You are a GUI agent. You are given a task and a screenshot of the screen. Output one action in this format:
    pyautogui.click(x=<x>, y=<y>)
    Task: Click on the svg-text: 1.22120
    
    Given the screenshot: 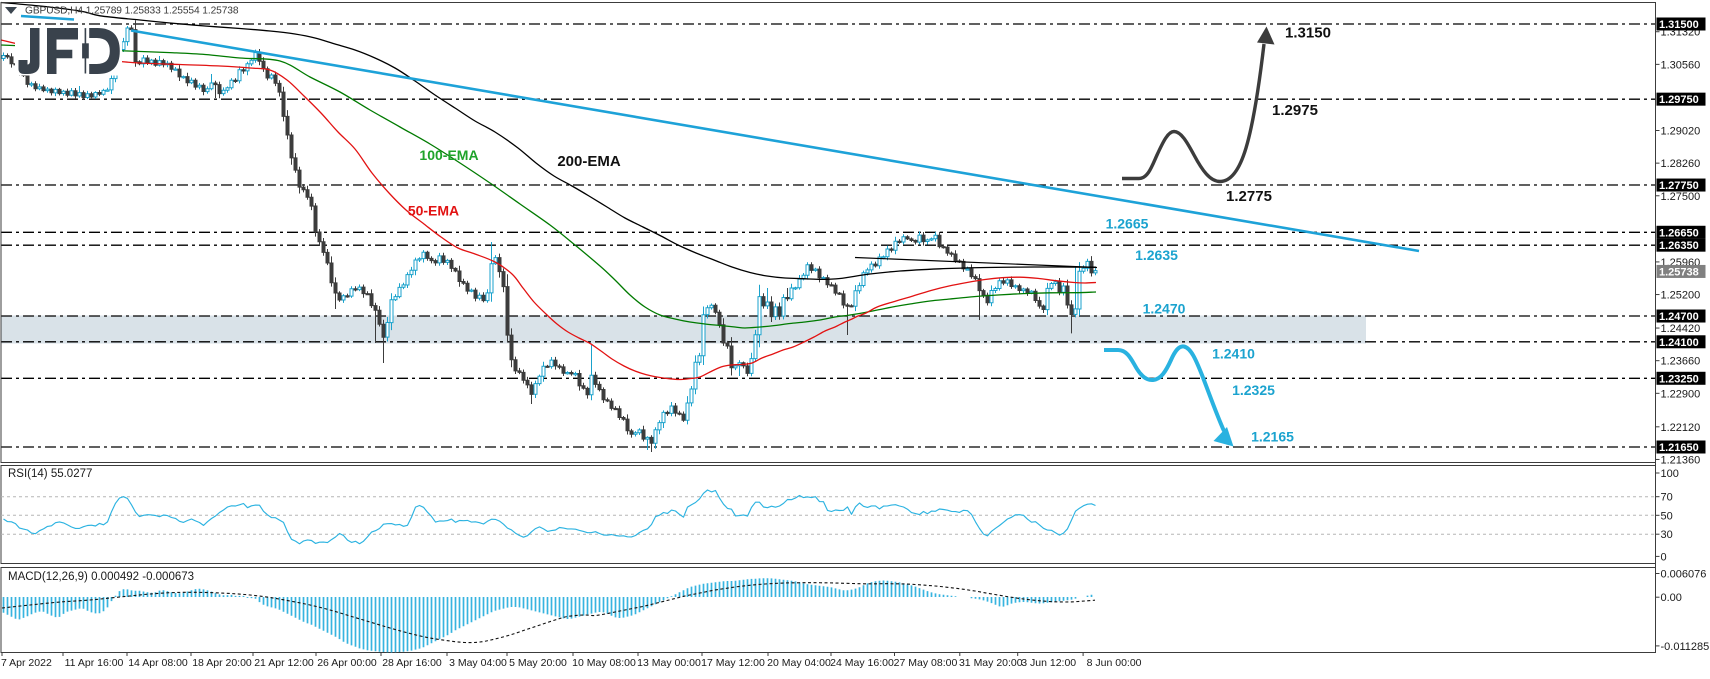 What is the action you would take?
    pyautogui.click(x=1681, y=428)
    